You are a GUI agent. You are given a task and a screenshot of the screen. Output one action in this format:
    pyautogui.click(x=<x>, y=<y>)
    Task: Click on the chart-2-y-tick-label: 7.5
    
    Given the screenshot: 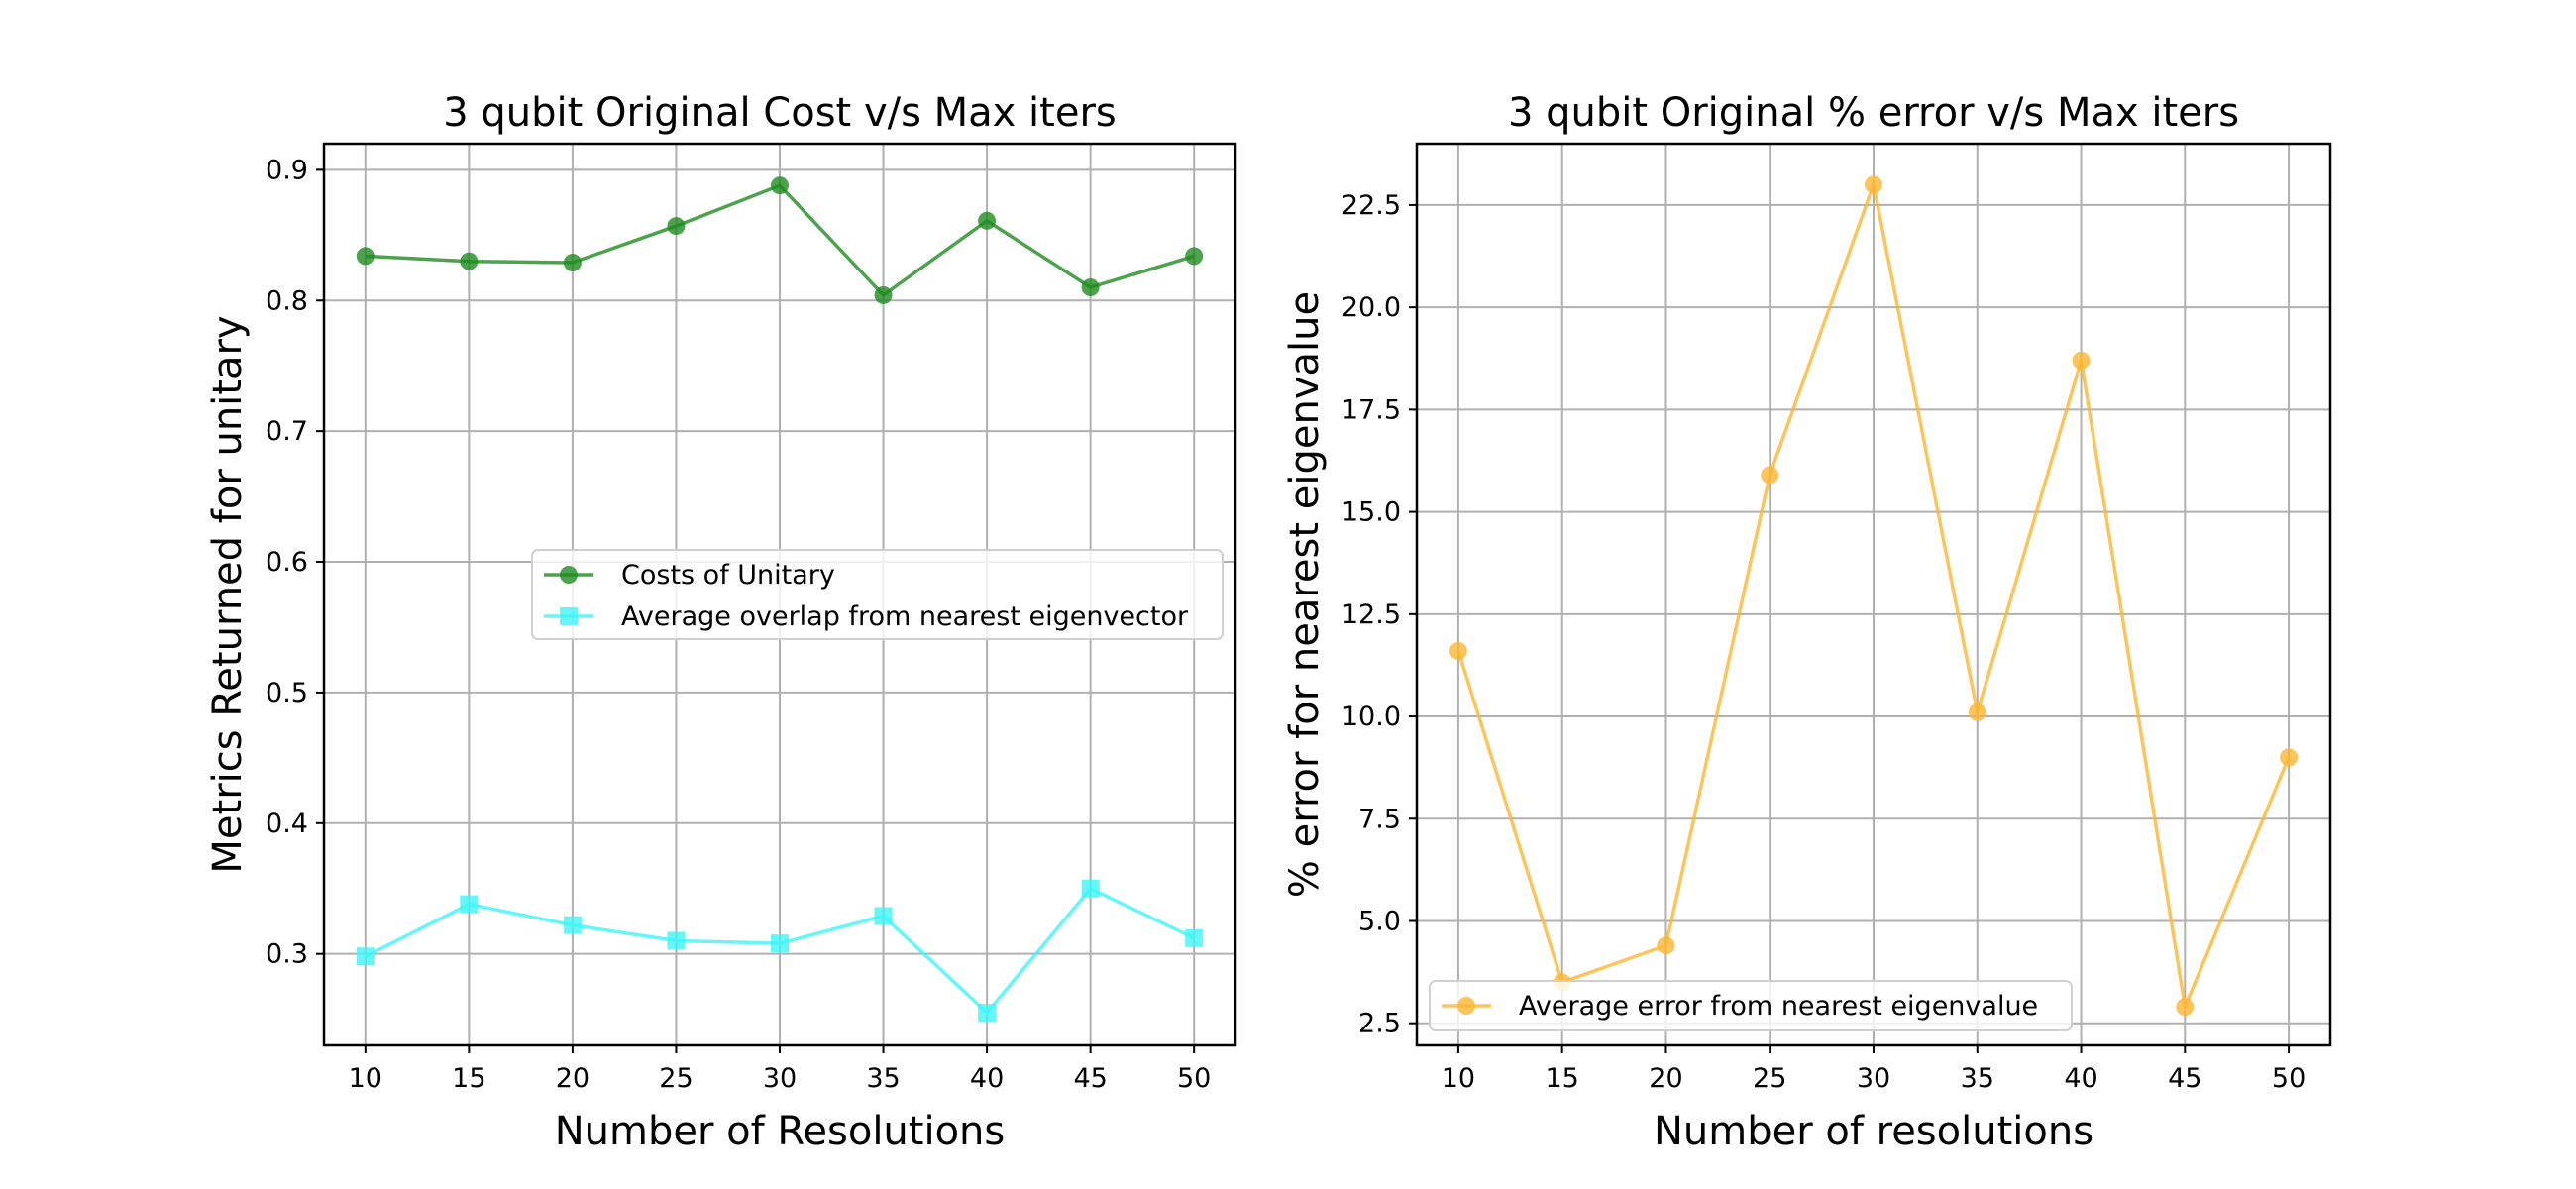 What is the action you would take?
    pyautogui.click(x=1379, y=819)
    